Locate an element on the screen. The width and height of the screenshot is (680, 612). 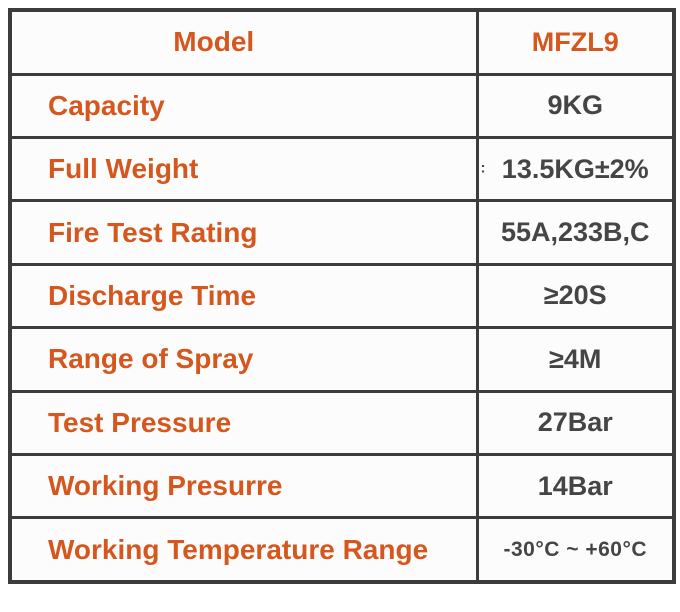
label-full-weight: Full Weight is located at coordinates (243, 169).